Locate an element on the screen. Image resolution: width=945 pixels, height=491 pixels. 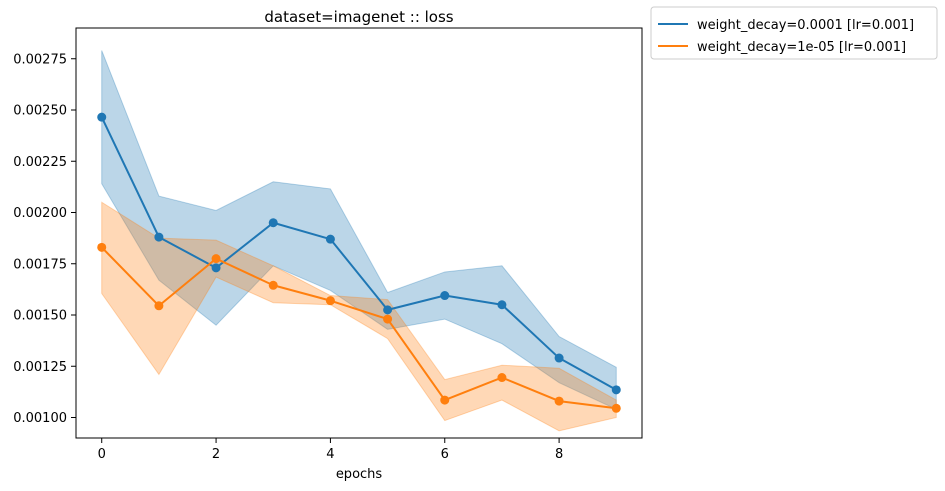
y-tick-label: 0.00250 is located at coordinates (40, 111).